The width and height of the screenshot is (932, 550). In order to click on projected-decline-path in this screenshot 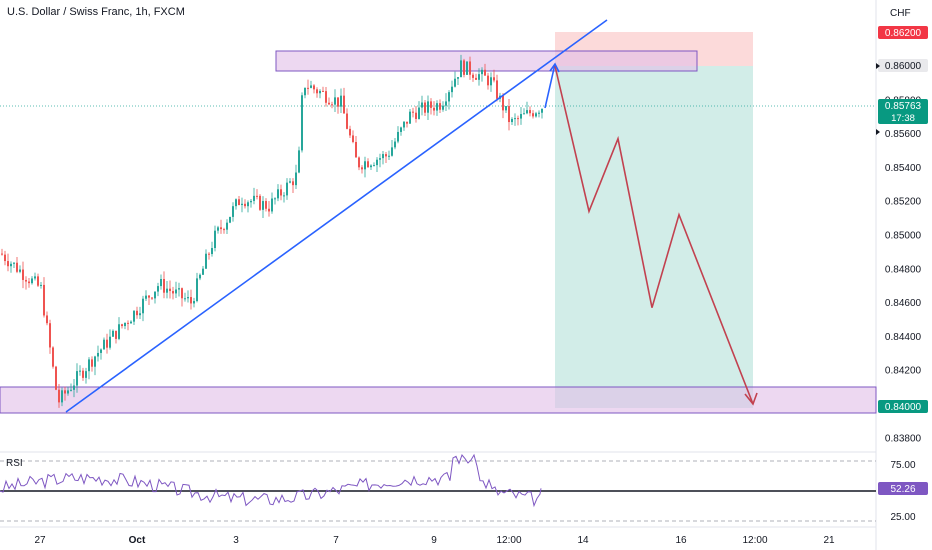, I will do `click(654, 235)`.